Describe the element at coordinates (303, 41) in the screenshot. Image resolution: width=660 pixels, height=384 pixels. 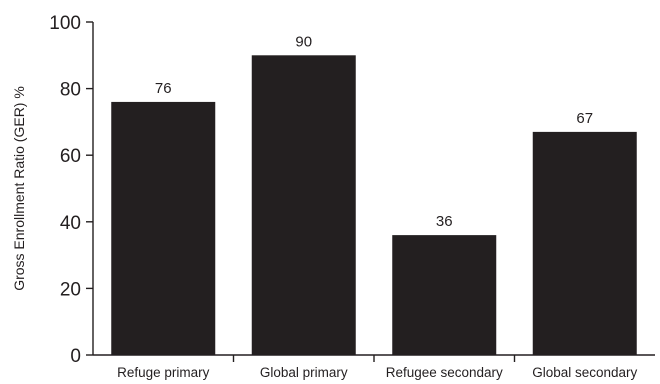
I see `data-label: 90` at that location.